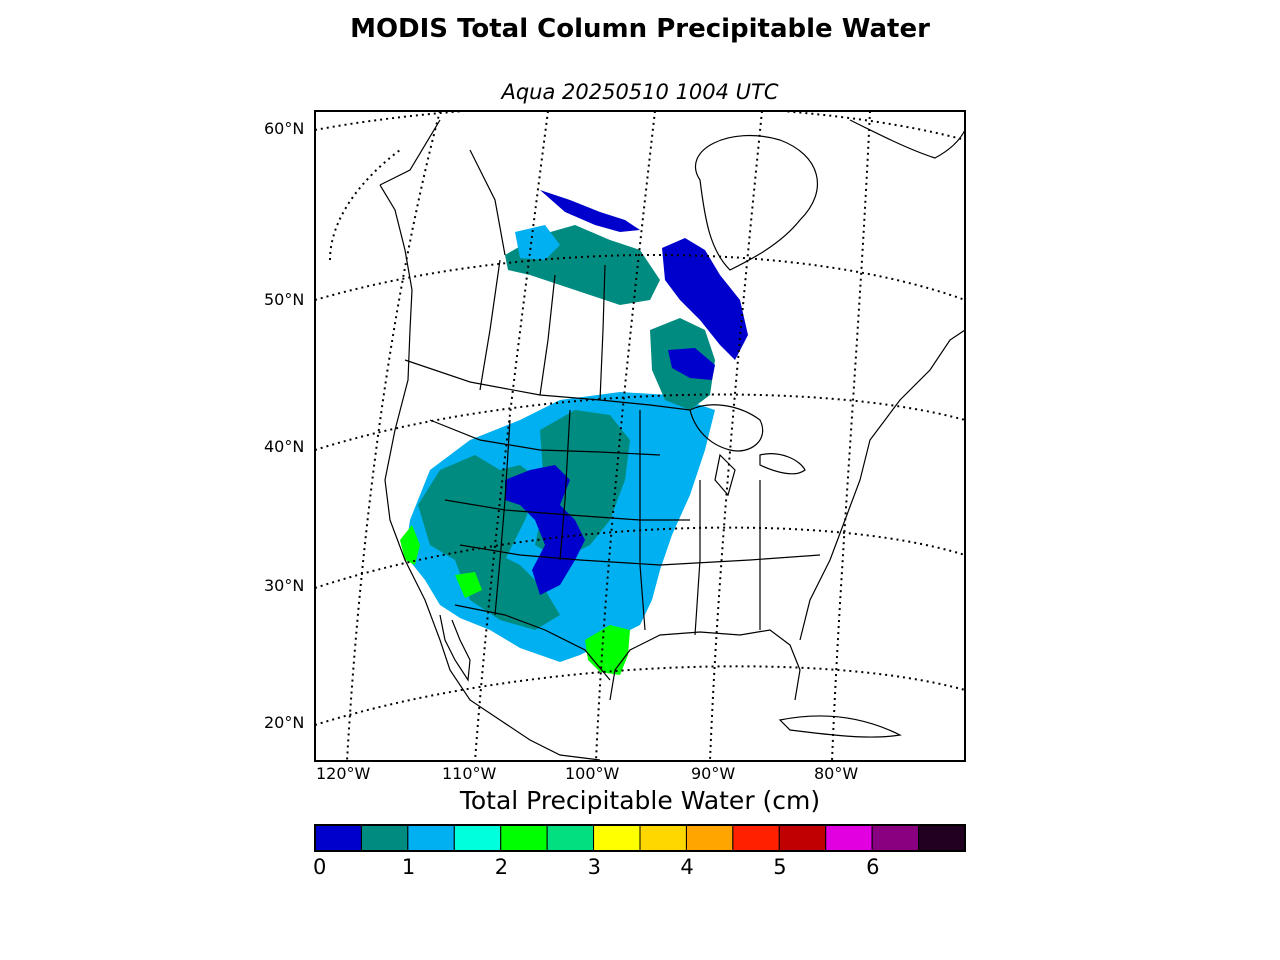 Image resolution: width=1280 pixels, height=960 pixels. I want to click on colorbar, so click(640, 838).